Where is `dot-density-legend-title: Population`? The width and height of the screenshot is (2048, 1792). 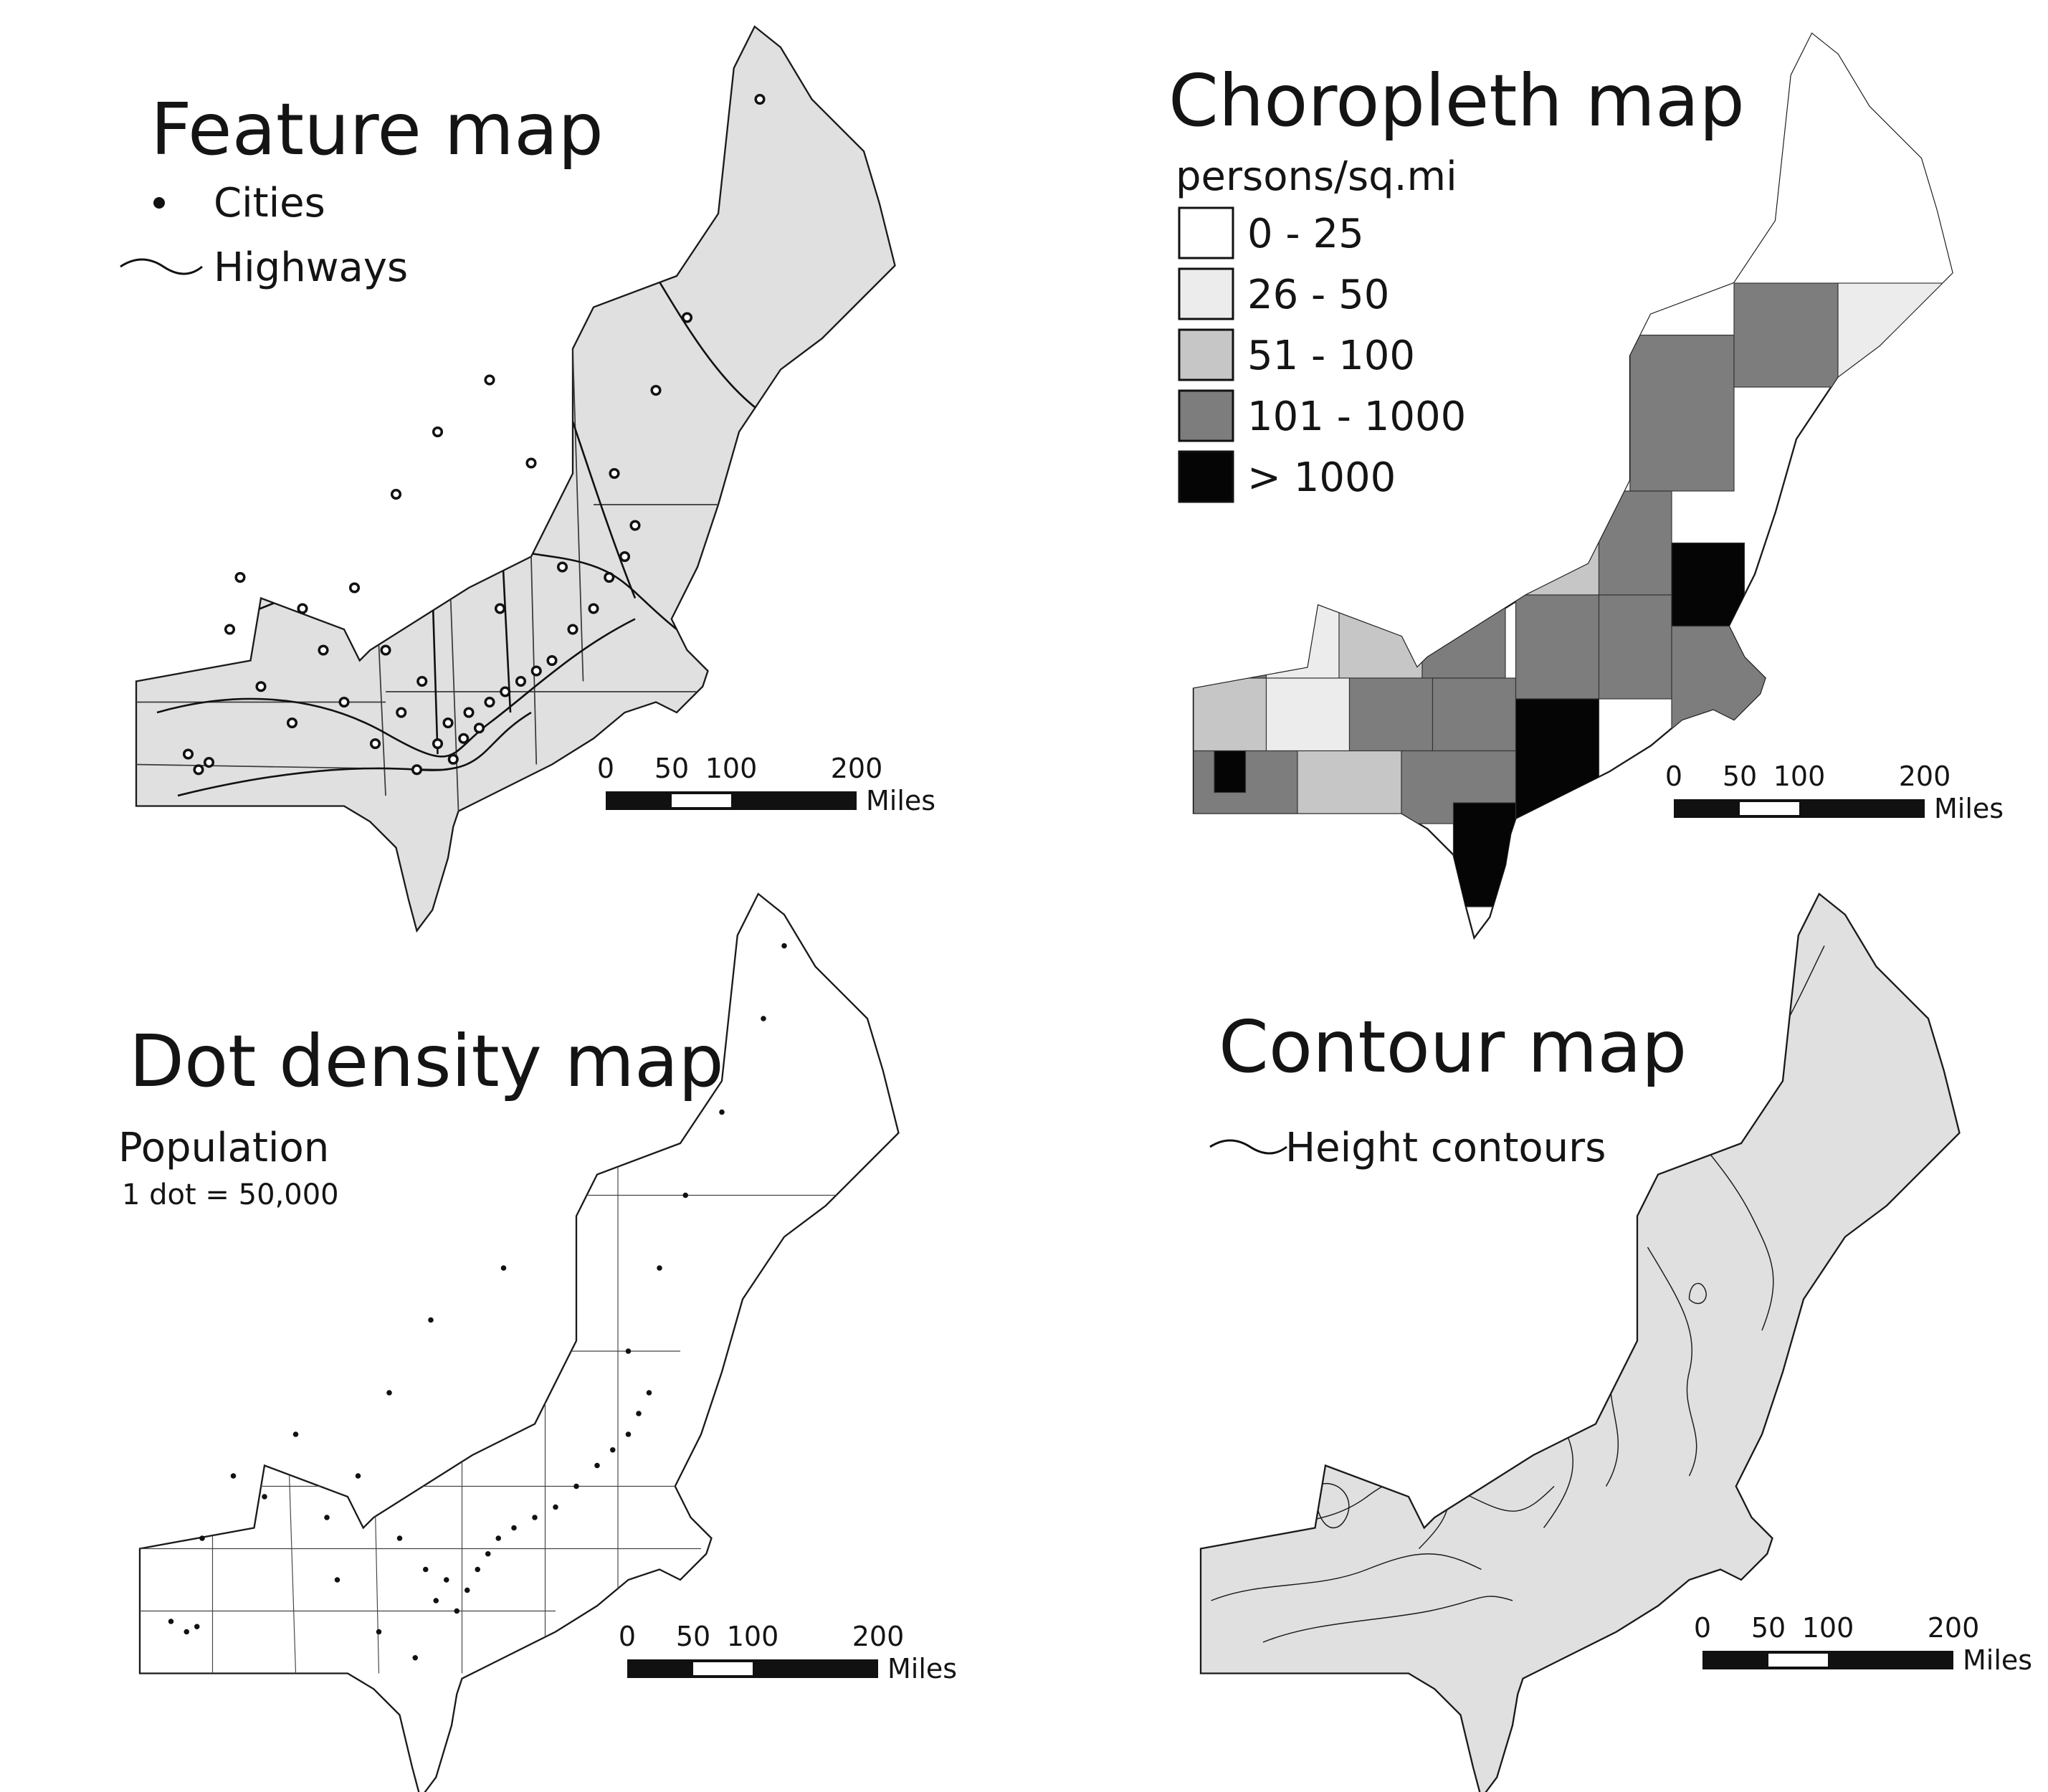
dot-density-legend-title: Population is located at coordinates (223, 1148).